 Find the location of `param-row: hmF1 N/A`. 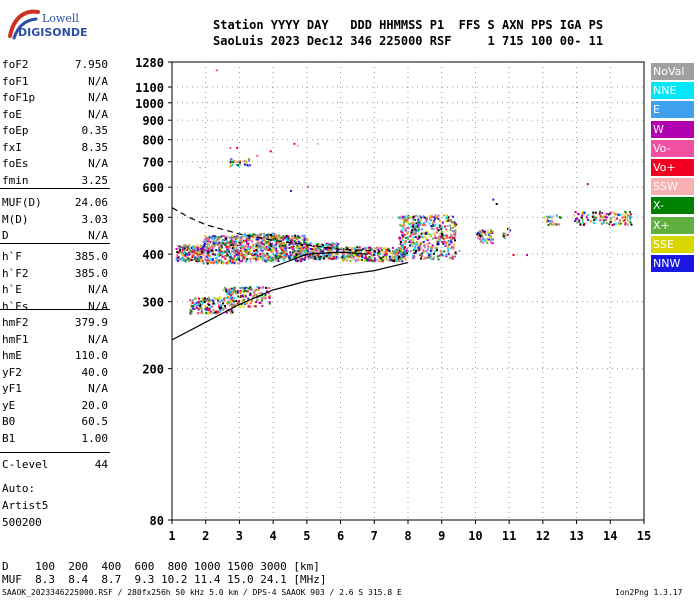

param-row: hmF1 N/A is located at coordinates (55, 341).